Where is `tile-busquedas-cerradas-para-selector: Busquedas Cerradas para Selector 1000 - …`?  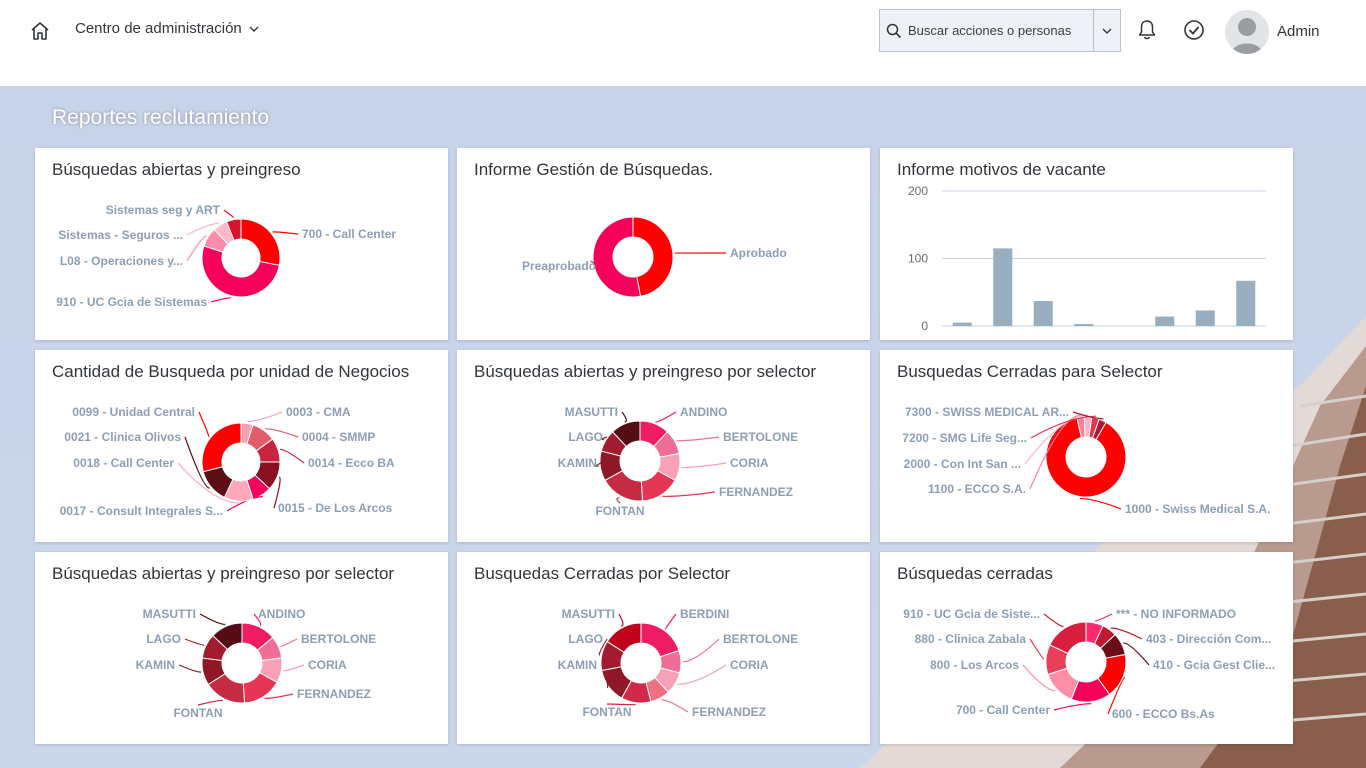
tile-busquedas-cerradas-para-selector: Busquedas Cerradas para Selector 1000 - … is located at coordinates (1086, 446).